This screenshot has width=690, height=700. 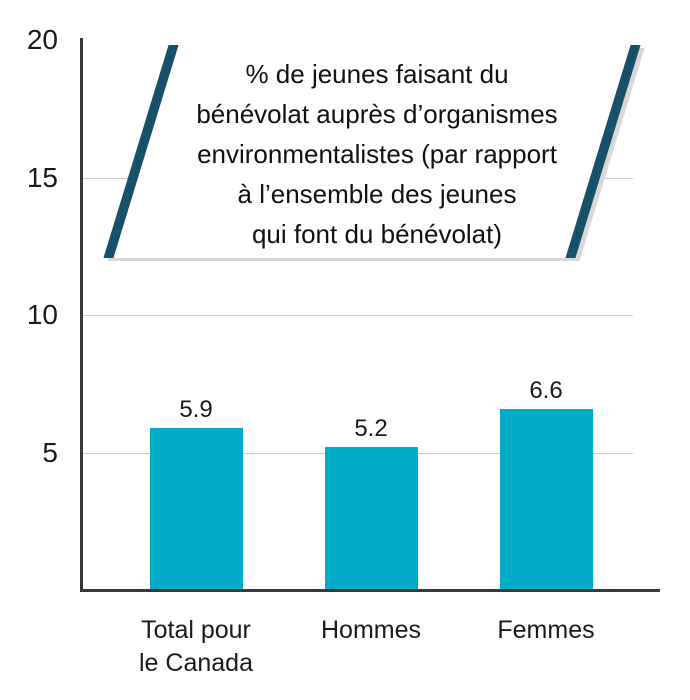 I want to click on x-axis-line, so click(x=370, y=590).